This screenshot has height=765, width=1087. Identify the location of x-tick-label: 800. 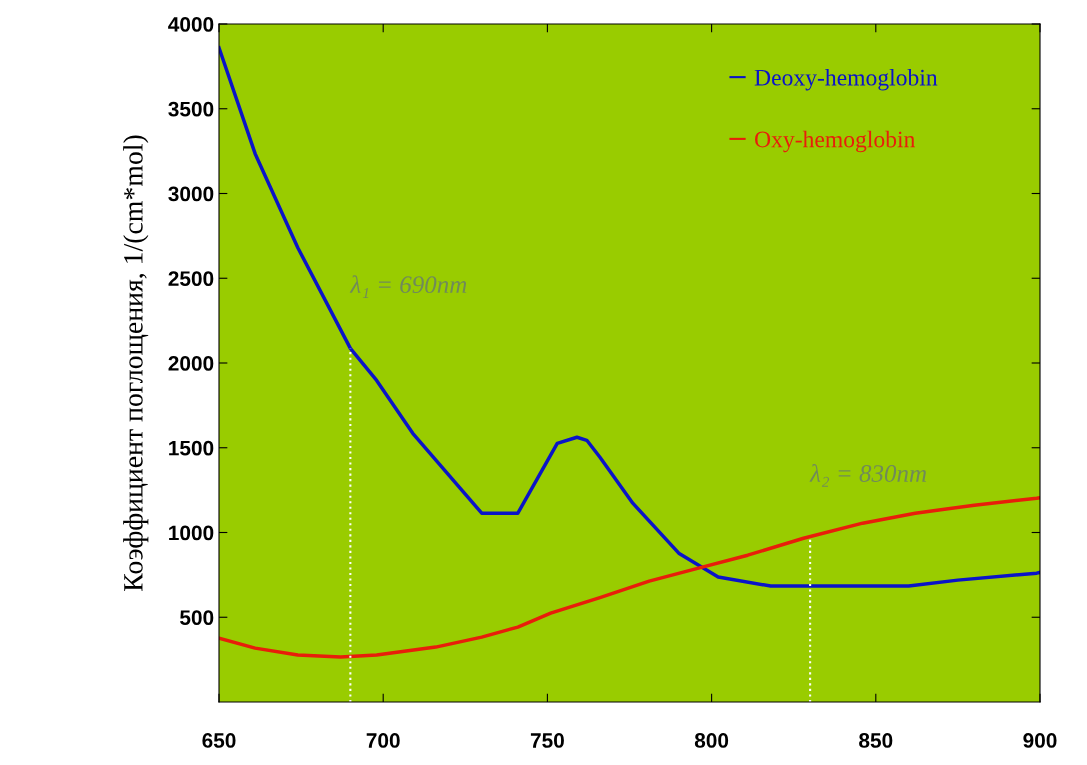
(711, 740).